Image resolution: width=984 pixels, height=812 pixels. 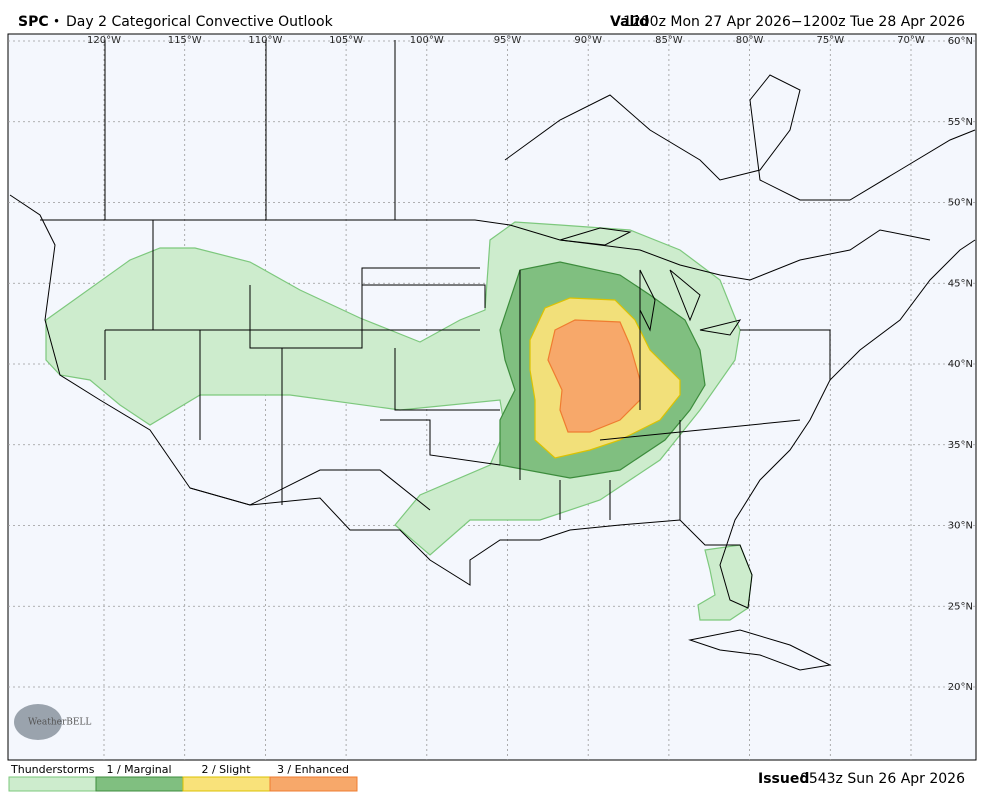 What do you see at coordinates (783, 779) in the screenshot?
I see `issued-label: Issued` at bounding box center [783, 779].